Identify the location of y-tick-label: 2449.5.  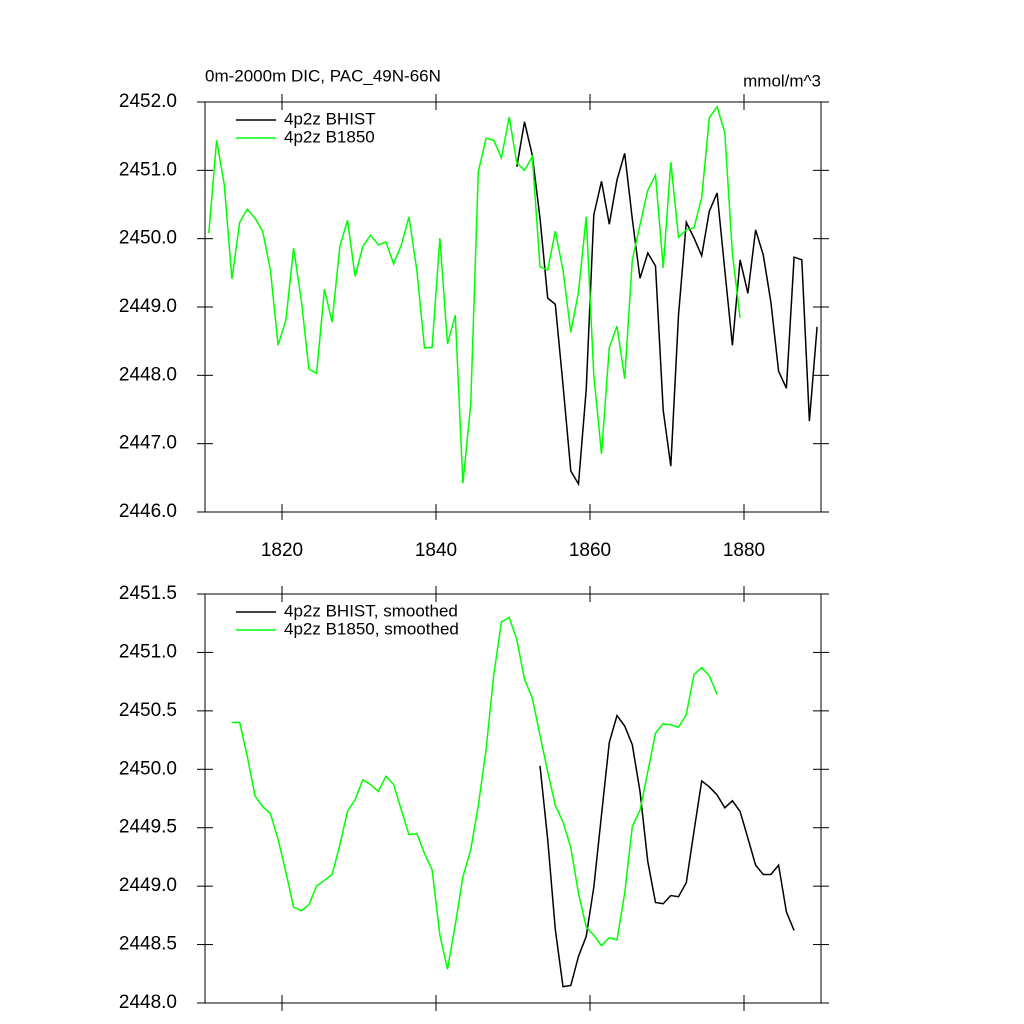
(148, 827).